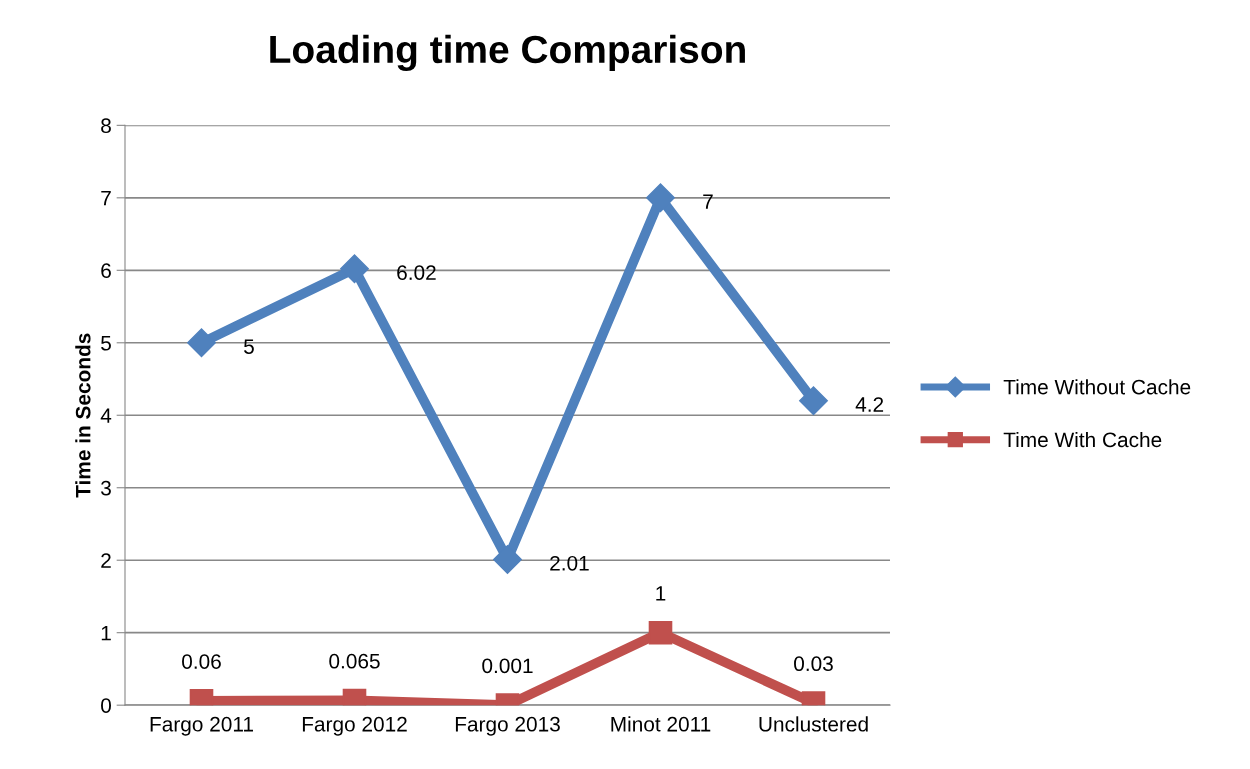  What do you see at coordinates (1082, 439) in the screenshot?
I see `legend-label: Time With Cache` at bounding box center [1082, 439].